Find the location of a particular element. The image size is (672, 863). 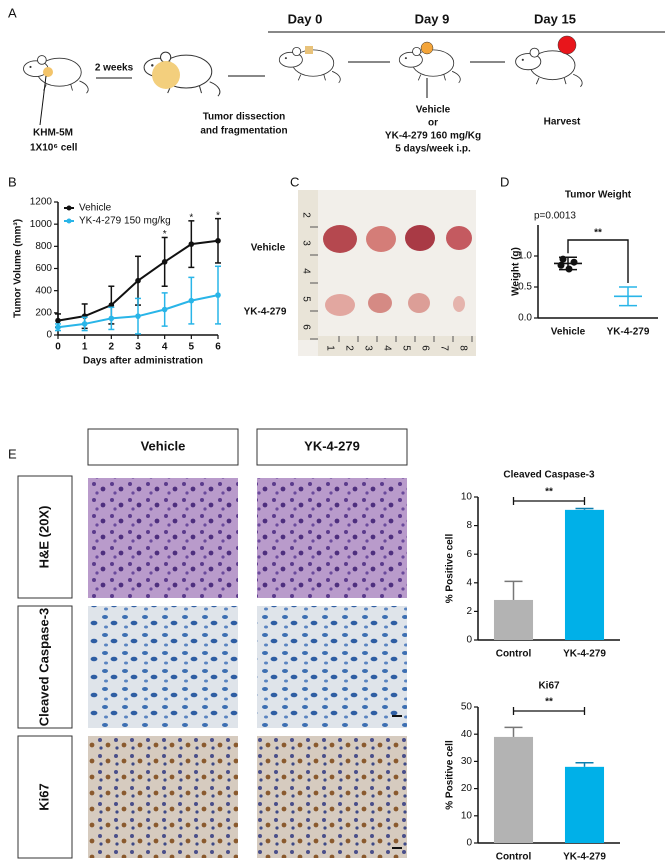

x-tick-label: 4 is located at coordinates (165, 347).